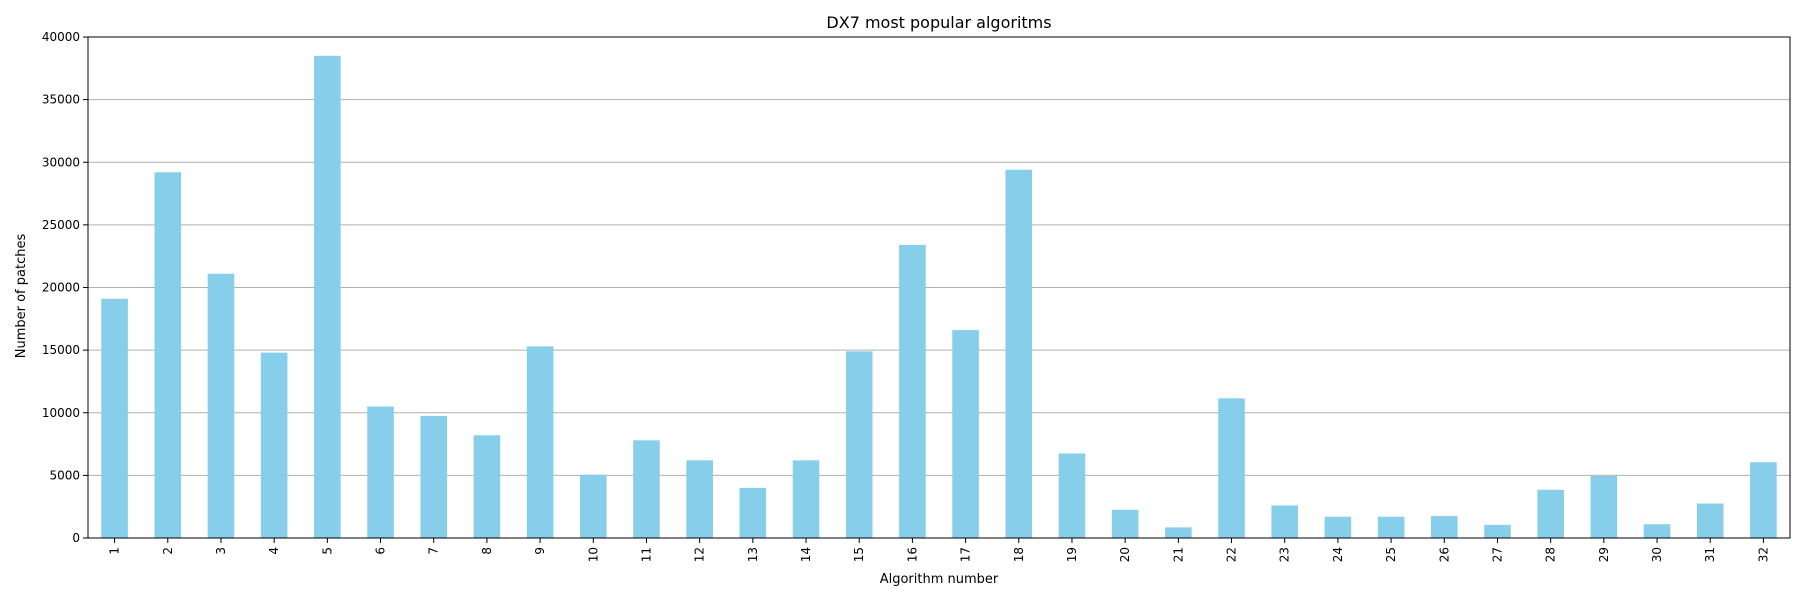 The width and height of the screenshot is (1802, 604). I want to click on x-tick-label: 21, so click(1178, 554).